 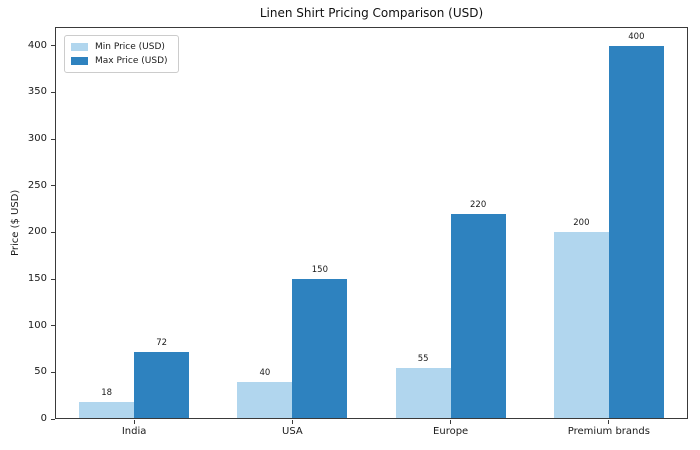 I want to click on y-tick-label: 0, so click(x=43, y=418).